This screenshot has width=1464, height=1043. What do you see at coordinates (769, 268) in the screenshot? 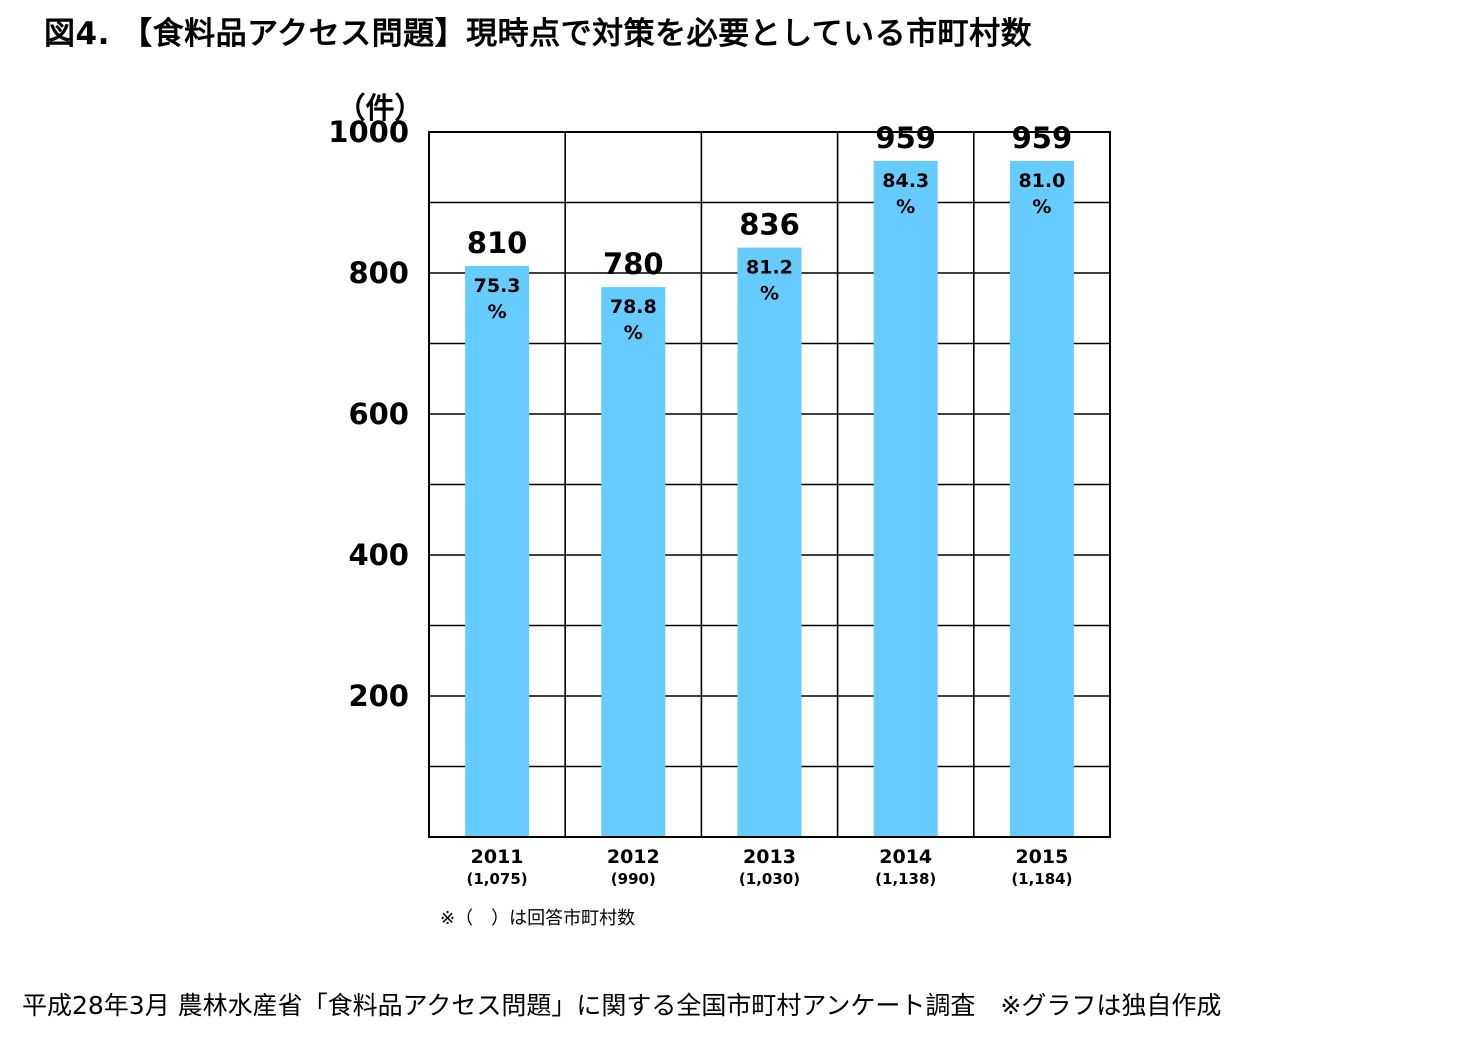
I see `percent-label: 81.2` at bounding box center [769, 268].